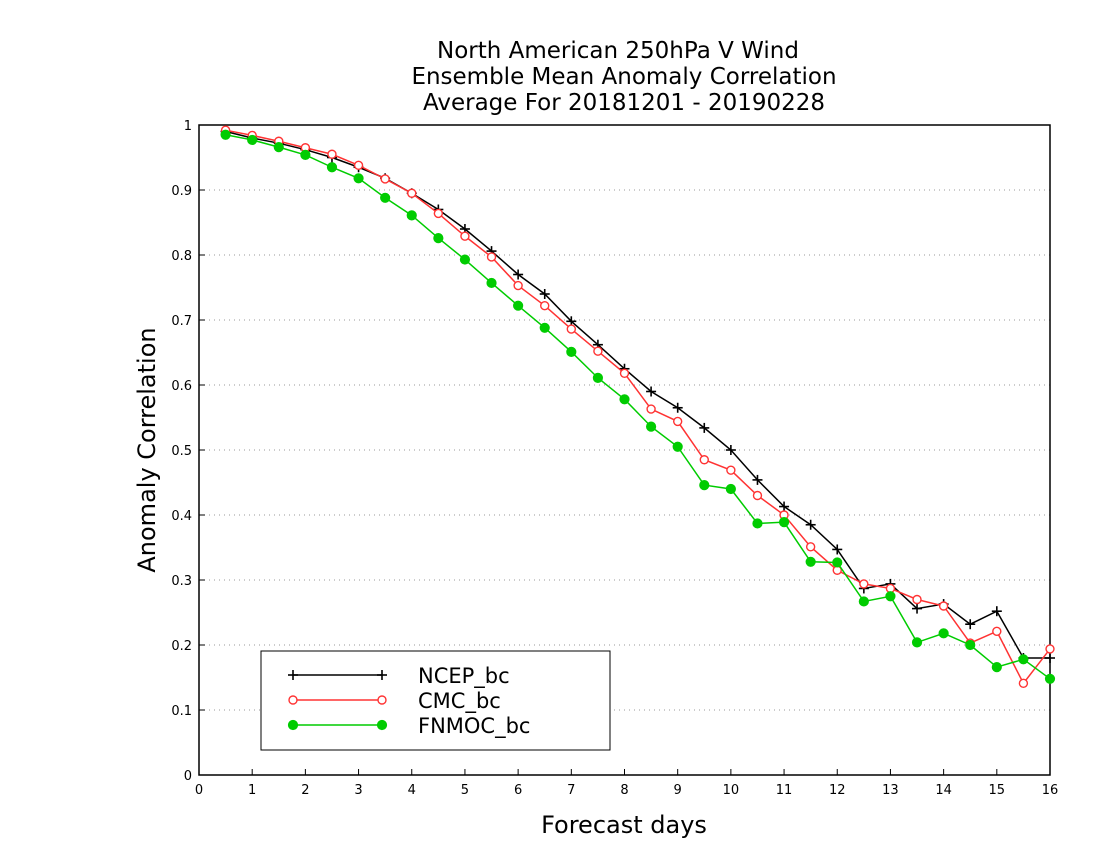 Image resolution: width=1100 pixels, height=850 pixels. Describe the element at coordinates (678, 790) in the screenshot. I see `x-tick-label: 9` at that location.